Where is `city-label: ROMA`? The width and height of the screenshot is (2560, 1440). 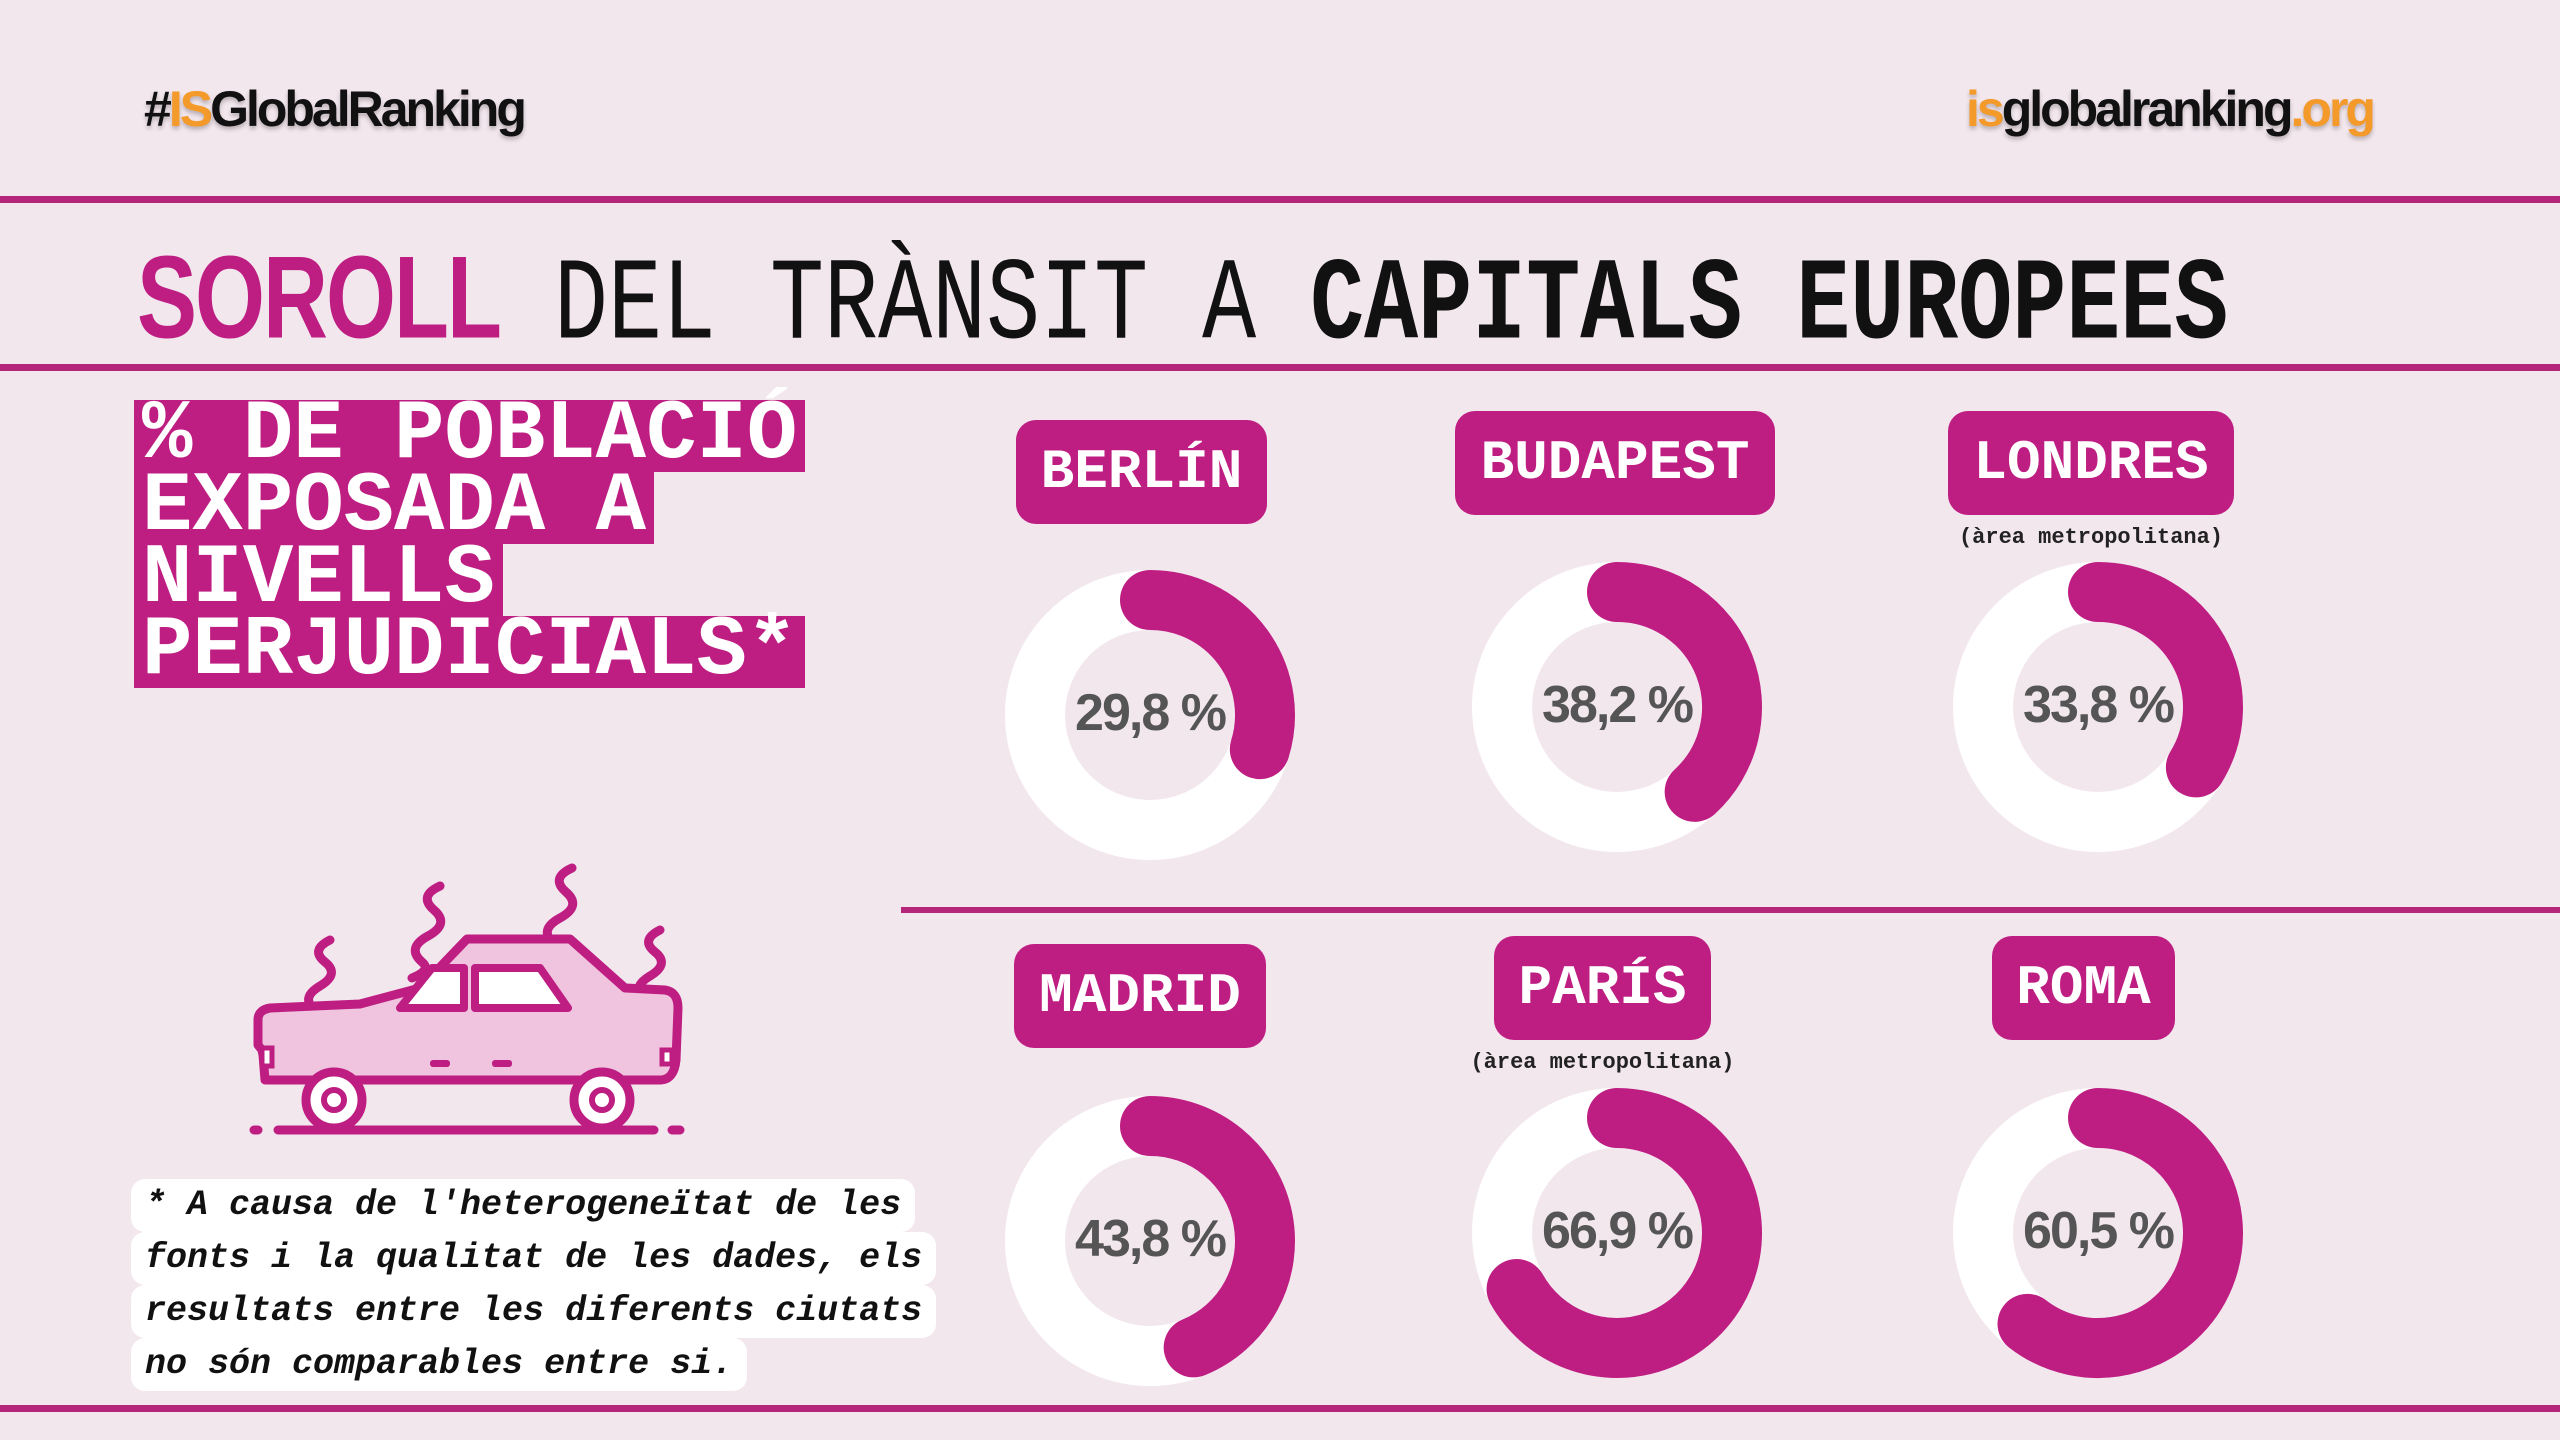 city-label: ROMA is located at coordinates (2083, 988).